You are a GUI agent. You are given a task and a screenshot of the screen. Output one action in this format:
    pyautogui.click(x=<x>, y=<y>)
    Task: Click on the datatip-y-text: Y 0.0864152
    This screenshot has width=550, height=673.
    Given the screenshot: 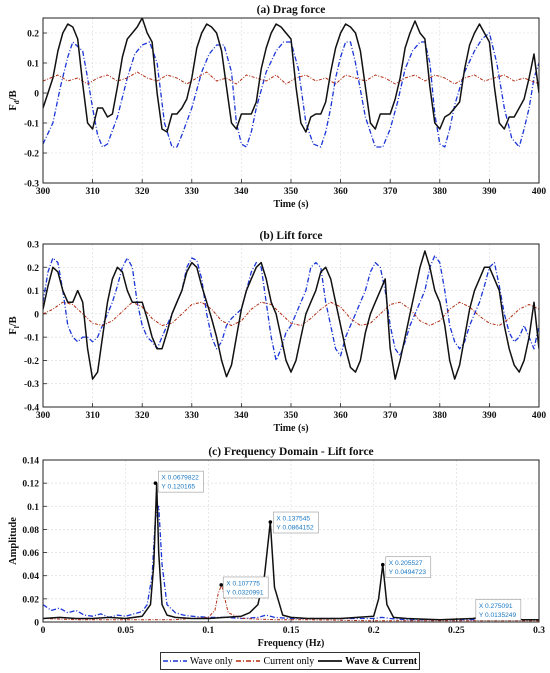 What is the action you would take?
    pyautogui.click(x=295, y=528)
    